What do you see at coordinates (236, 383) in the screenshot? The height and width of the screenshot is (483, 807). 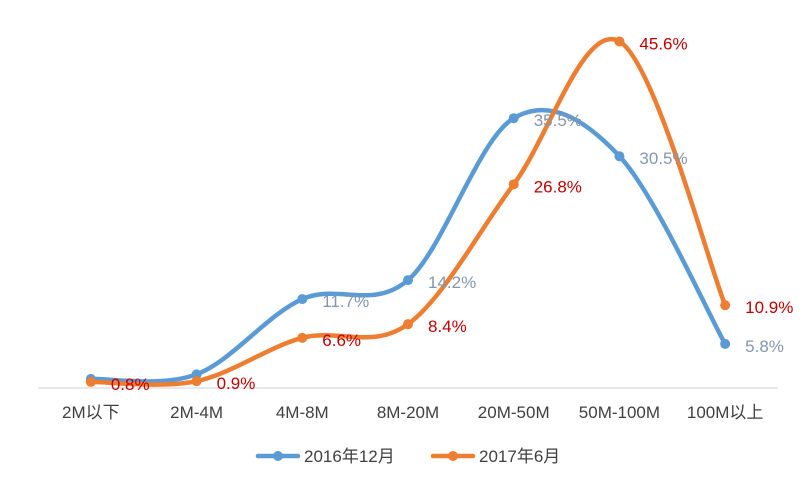 I see `data-label: 0.9%` at bounding box center [236, 383].